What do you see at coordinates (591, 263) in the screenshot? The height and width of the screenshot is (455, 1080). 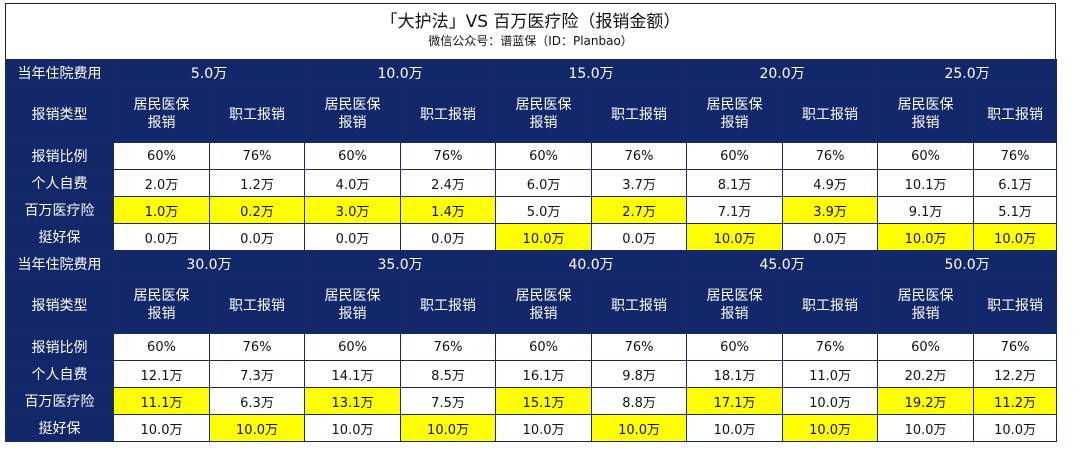 I see `cost-amount: 40.0万` at bounding box center [591, 263].